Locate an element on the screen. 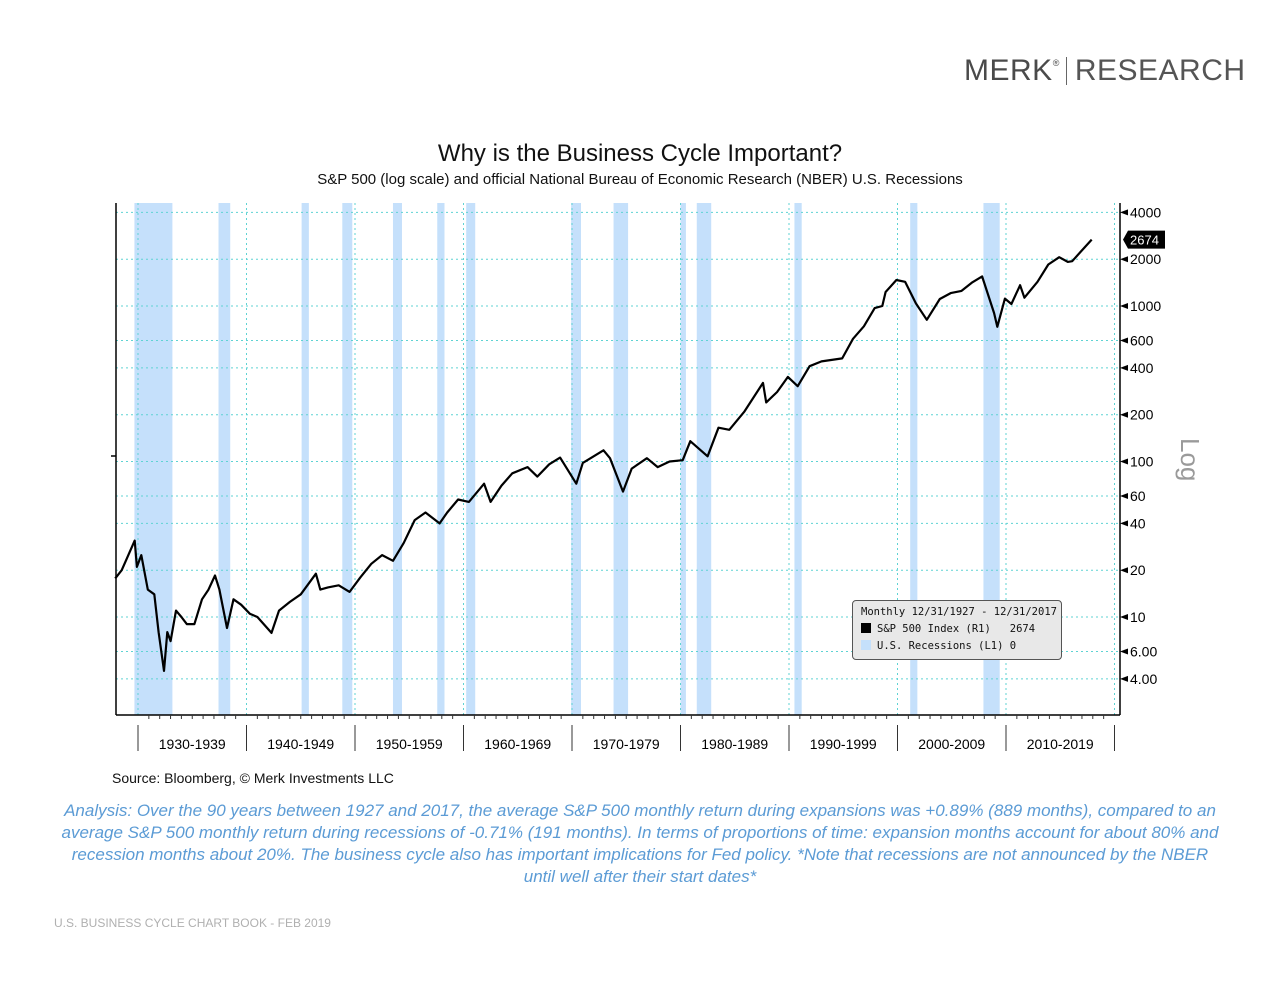  logo-reg: ® is located at coordinates (1056, 63).